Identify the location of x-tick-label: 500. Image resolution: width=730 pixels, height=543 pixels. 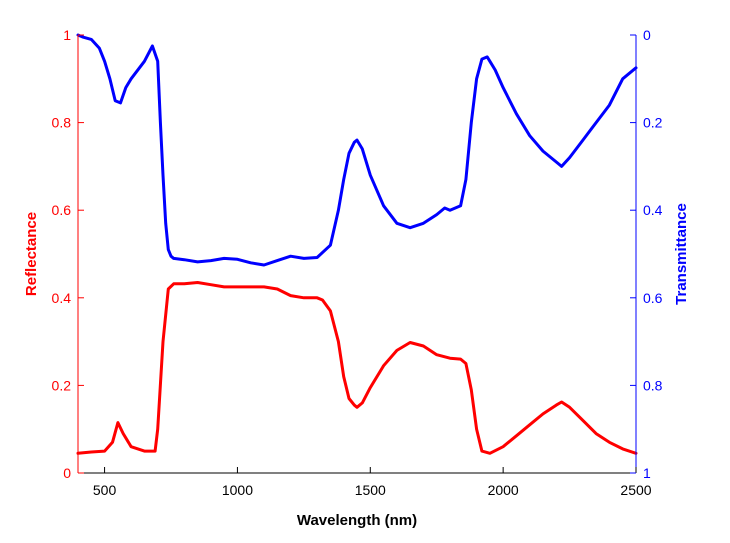
(105, 490).